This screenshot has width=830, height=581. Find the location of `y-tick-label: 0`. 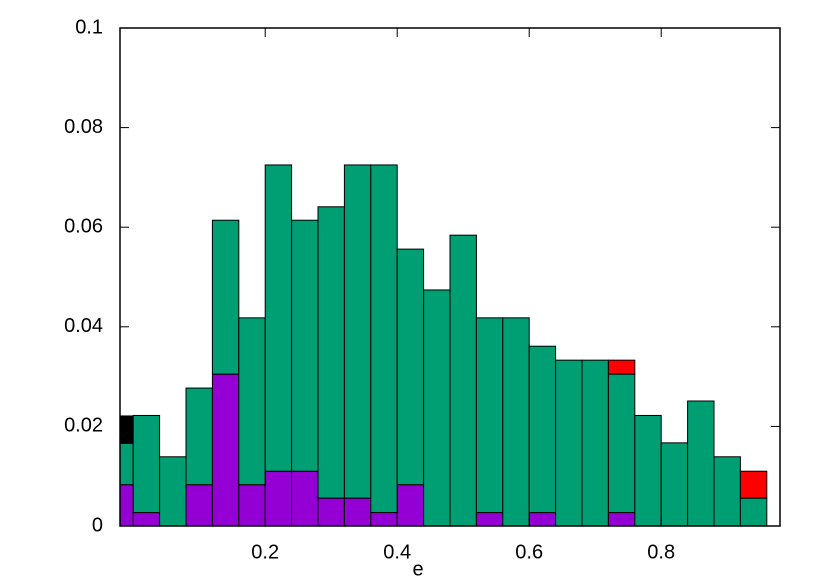

y-tick-label: 0 is located at coordinates (97, 525).